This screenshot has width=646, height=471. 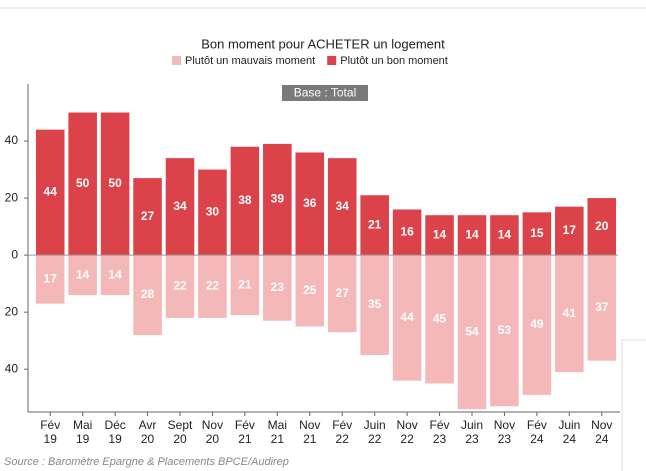 What do you see at coordinates (602, 432) in the screenshot?
I see `x-tick-label: Nov 24` at bounding box center [602, 432].